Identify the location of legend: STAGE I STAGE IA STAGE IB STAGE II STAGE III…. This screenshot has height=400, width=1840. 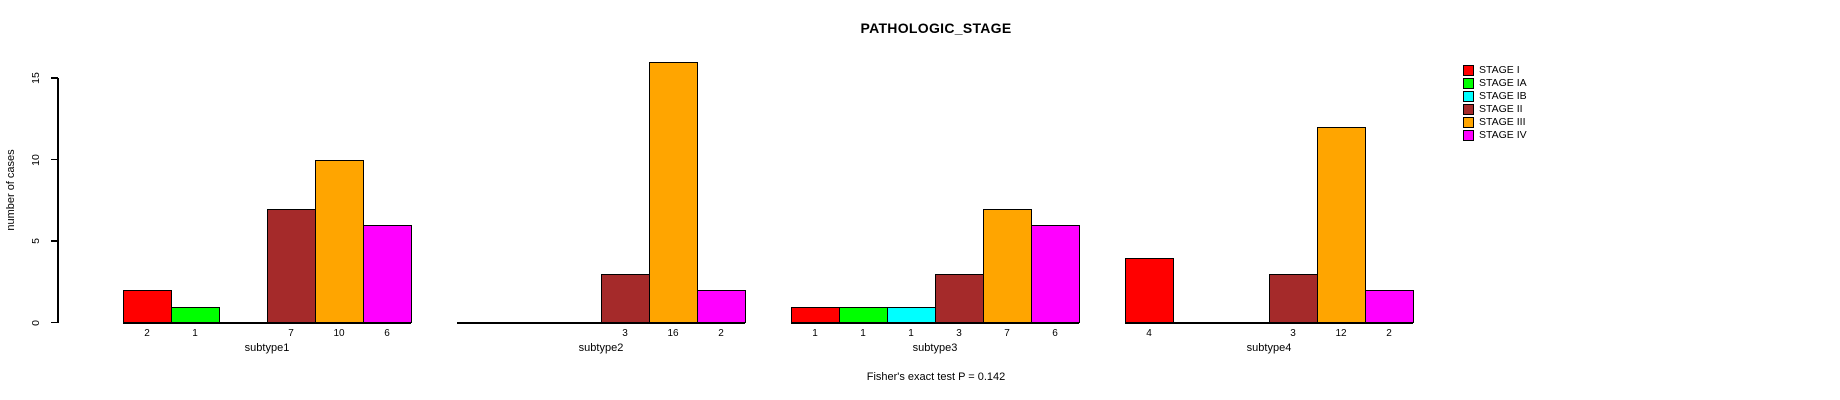
(1495, 103).